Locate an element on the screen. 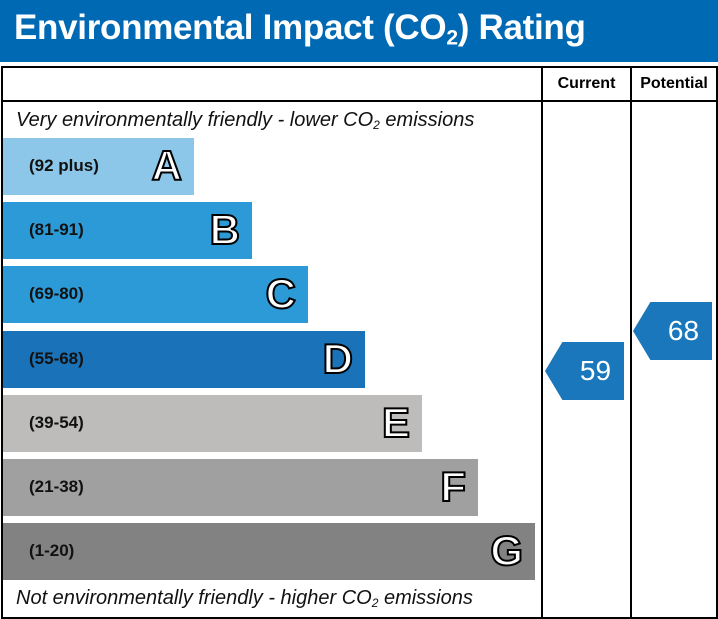 The height and width of the screenshot is (619, 718). band-letter: E is located at coordinates (396, 422).